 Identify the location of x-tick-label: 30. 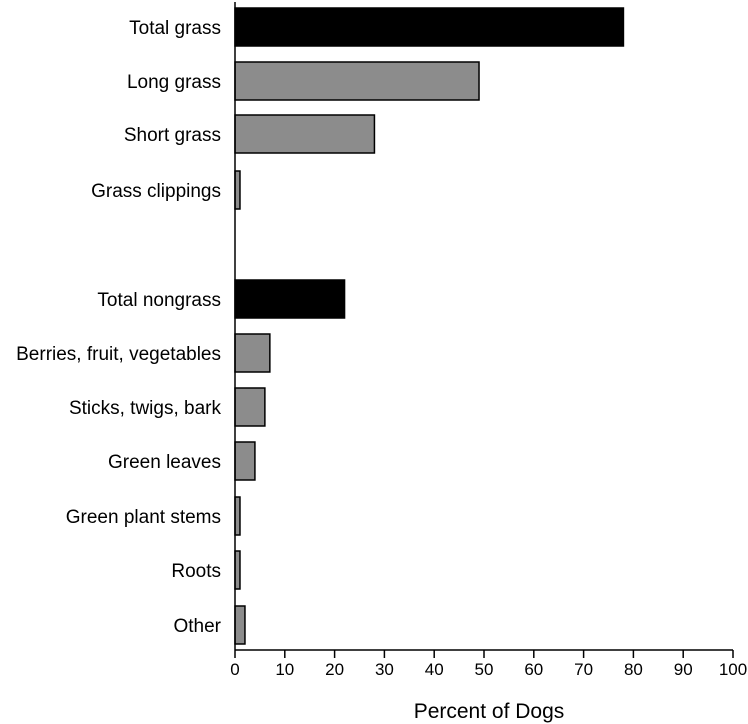
(384, 669).